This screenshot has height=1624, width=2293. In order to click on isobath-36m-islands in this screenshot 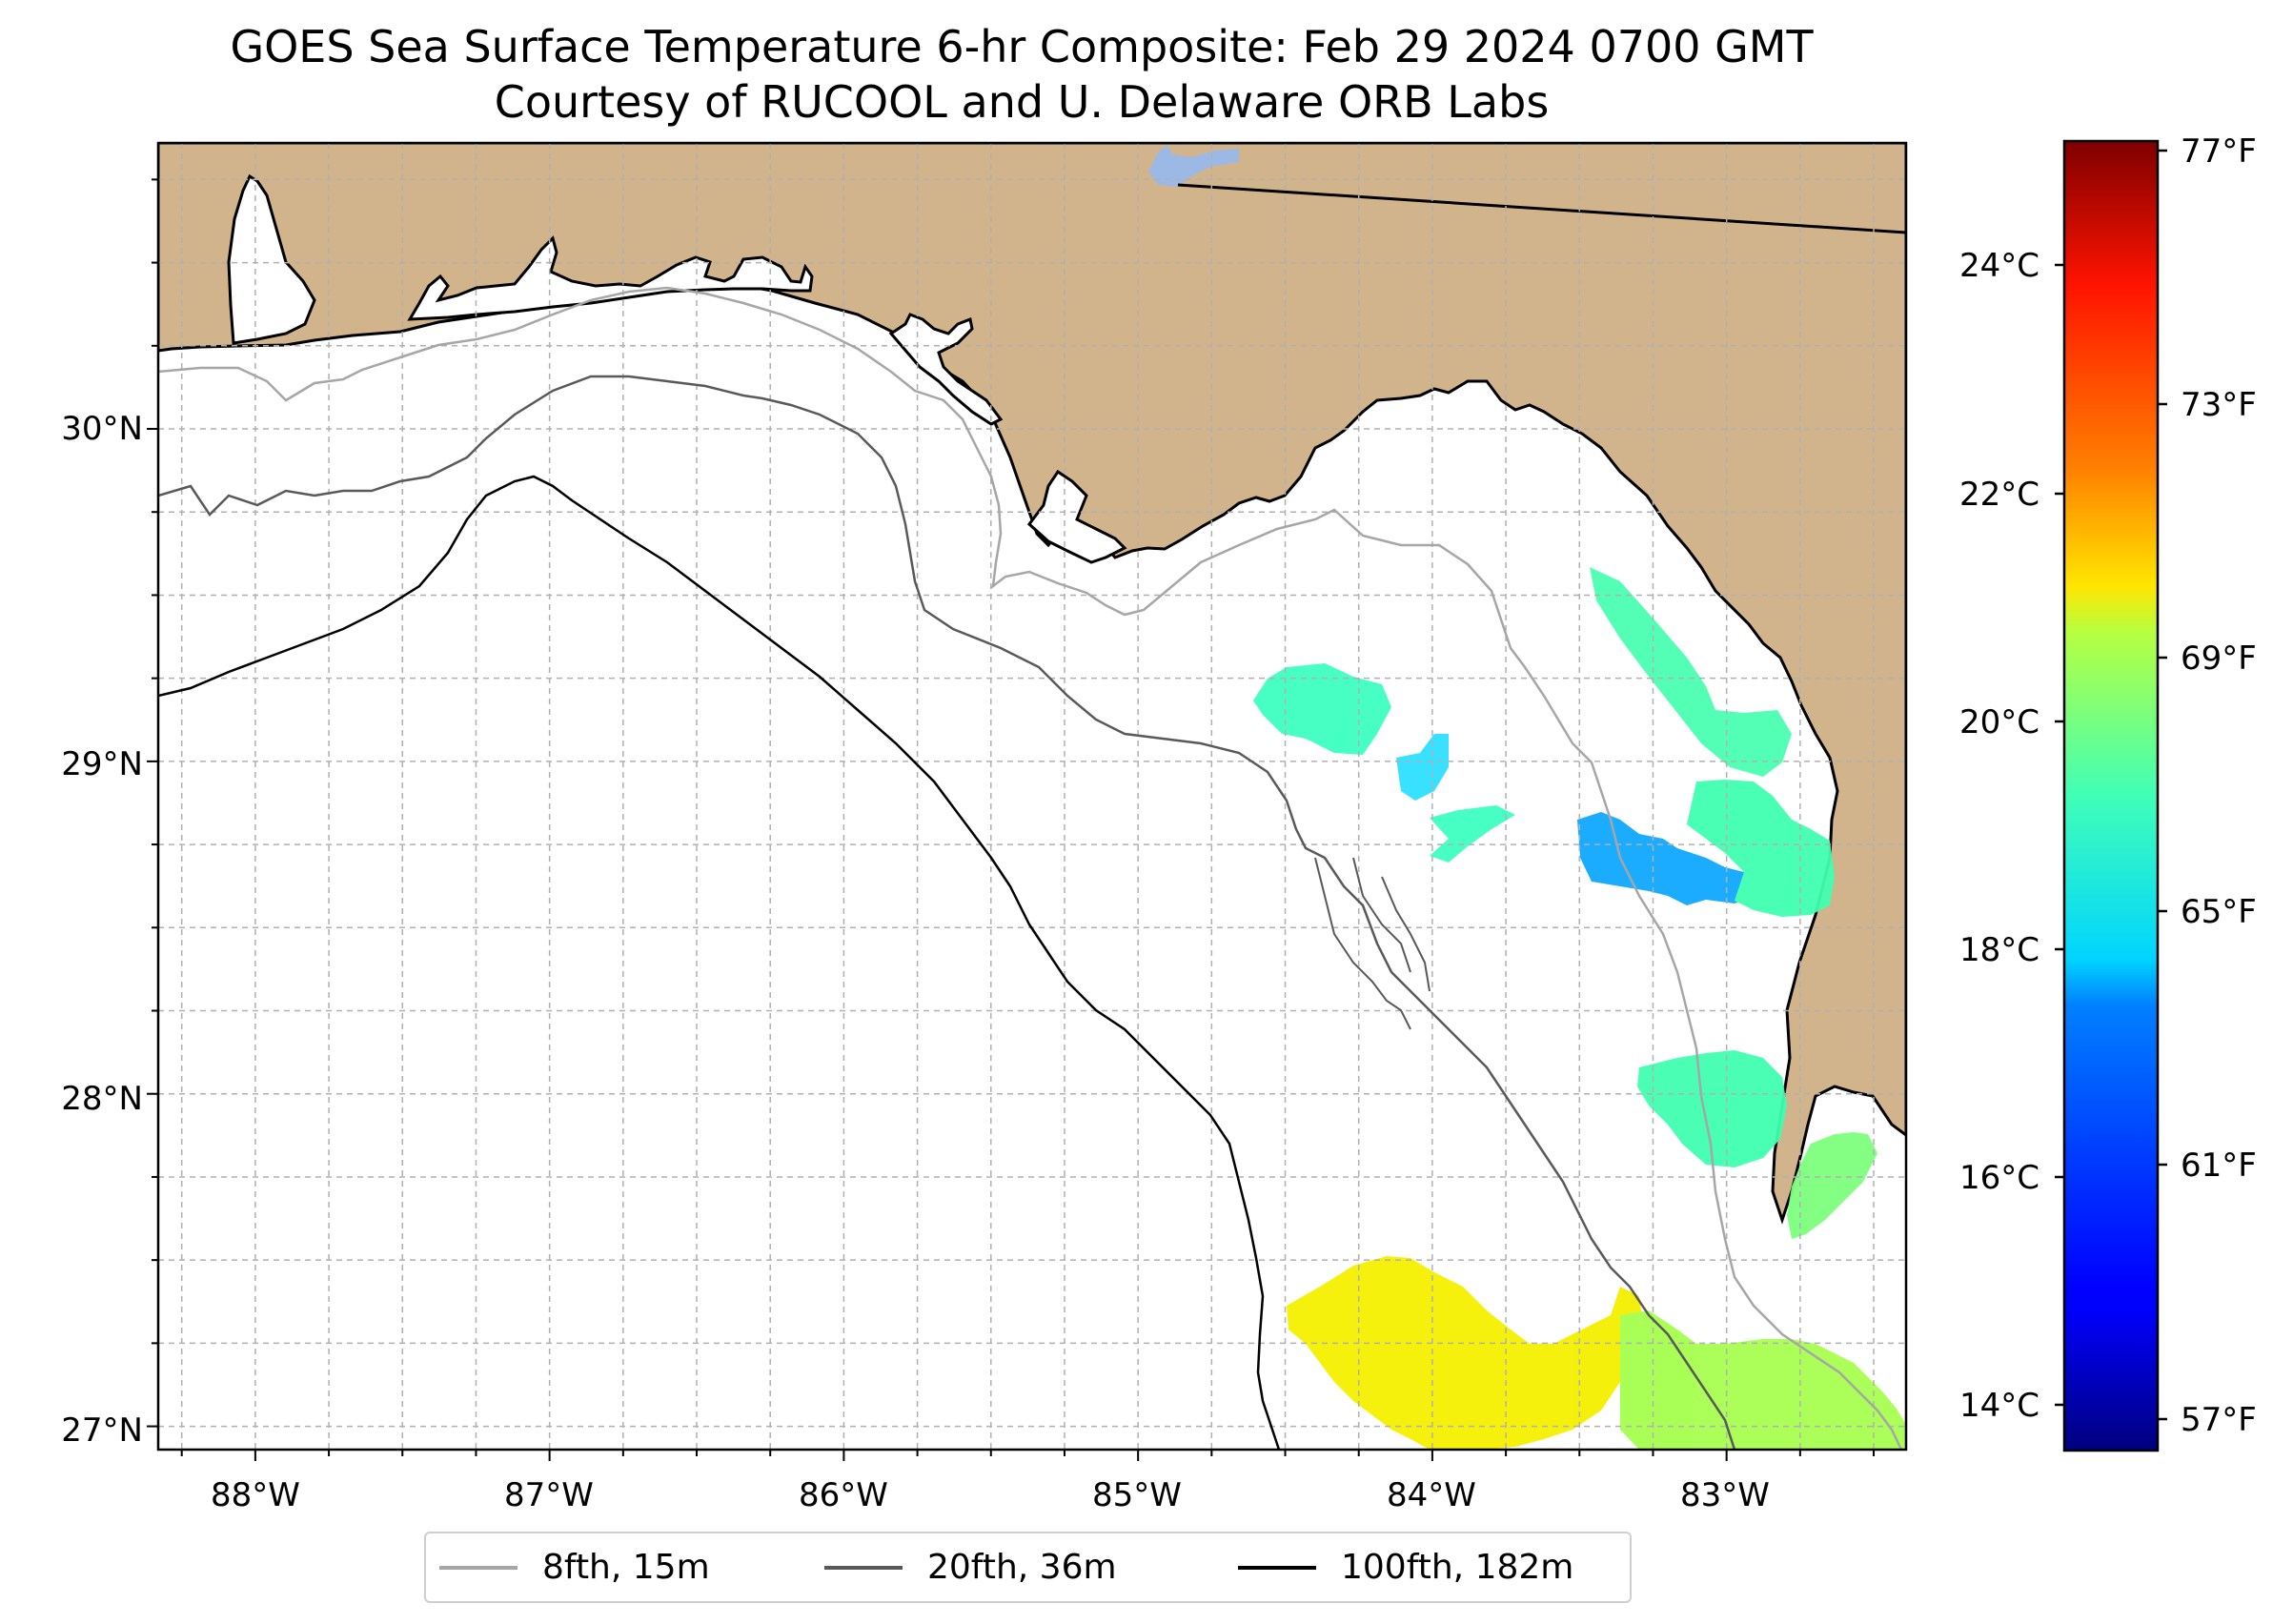, I will do `click(1373, 943)`.